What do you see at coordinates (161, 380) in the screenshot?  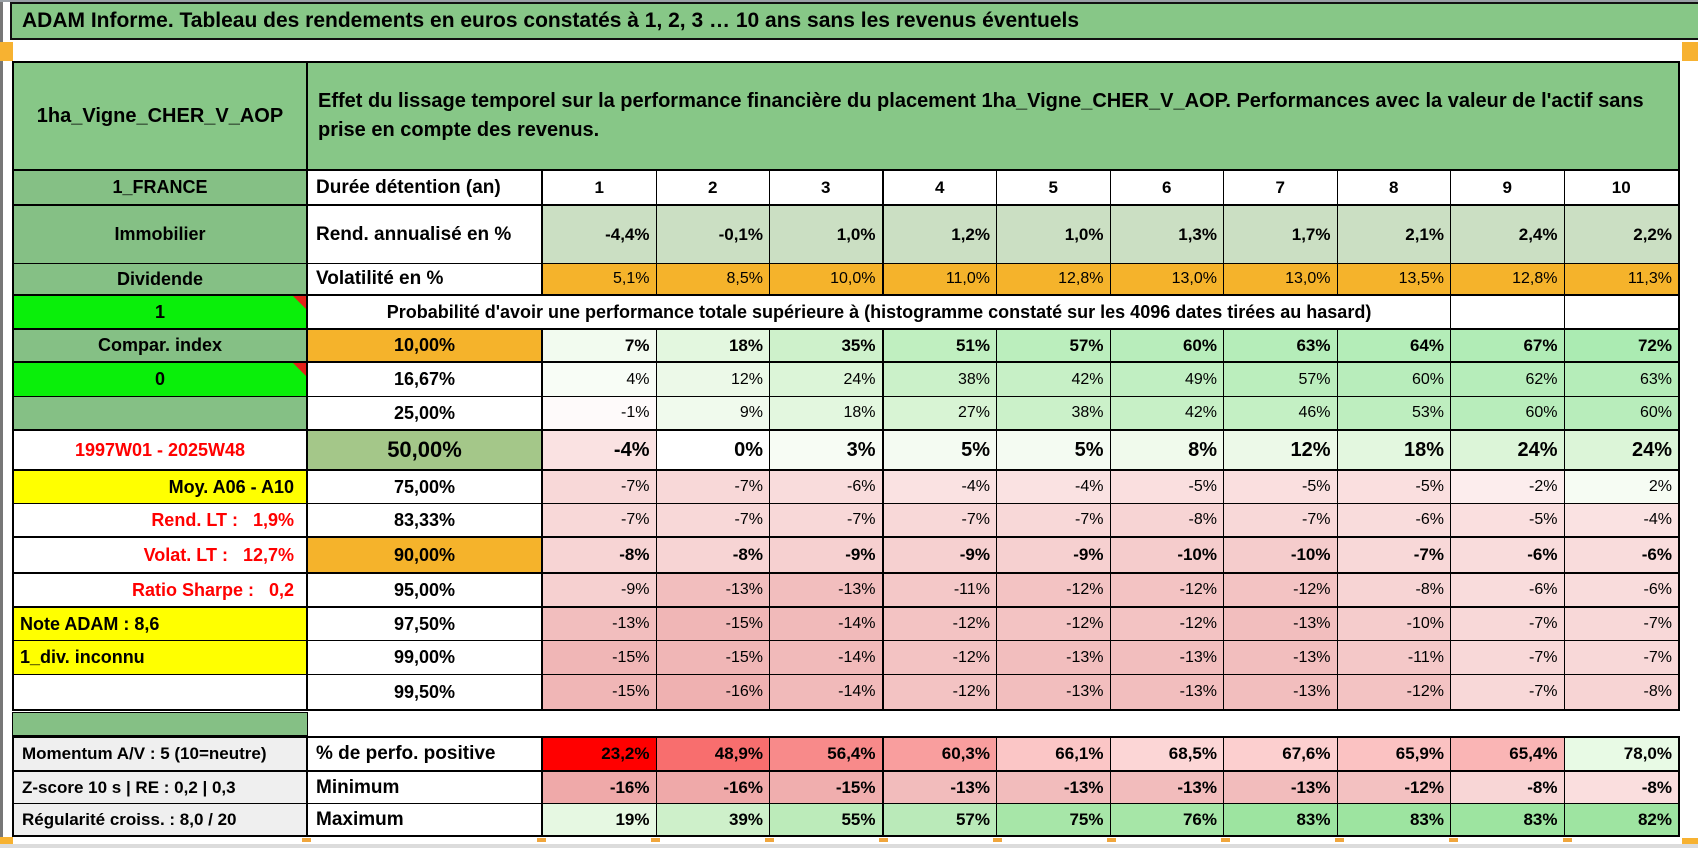 I see `row-label-cell: 0` at bounding box center [161, 380].